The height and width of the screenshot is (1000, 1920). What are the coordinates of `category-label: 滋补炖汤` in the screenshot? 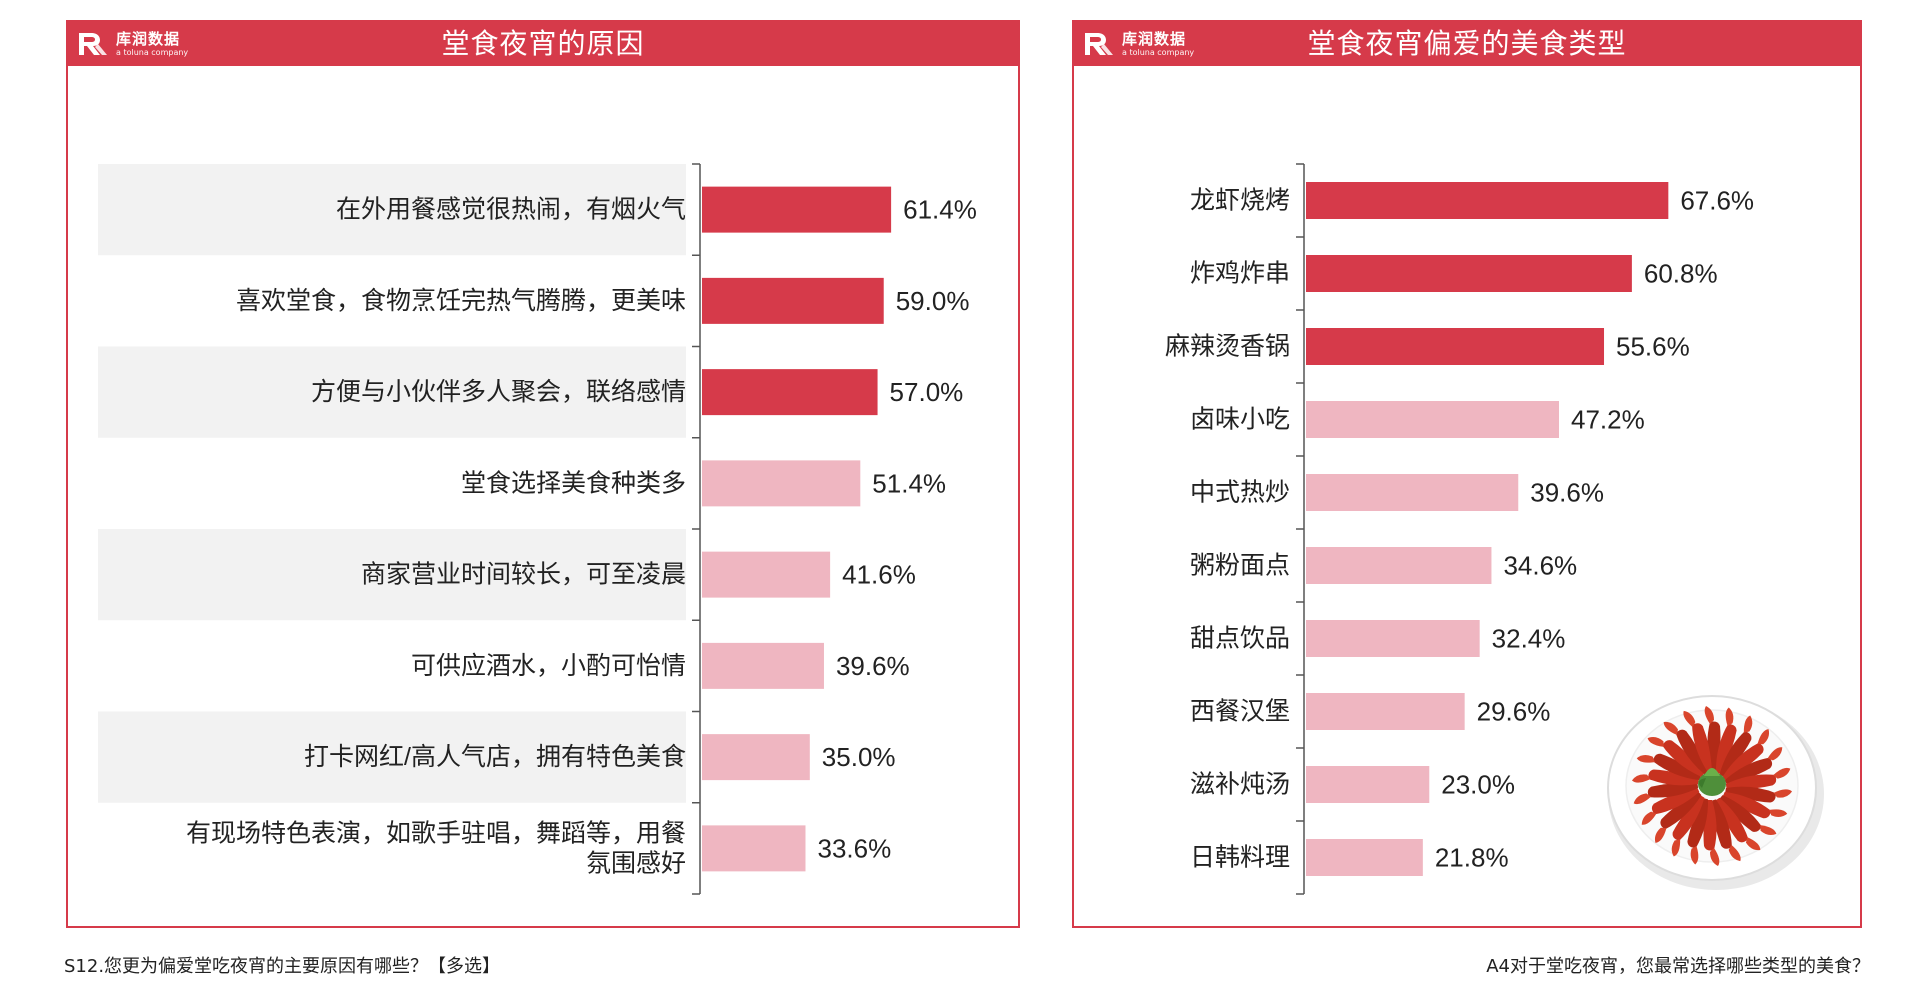 It's located at (1240, 785).